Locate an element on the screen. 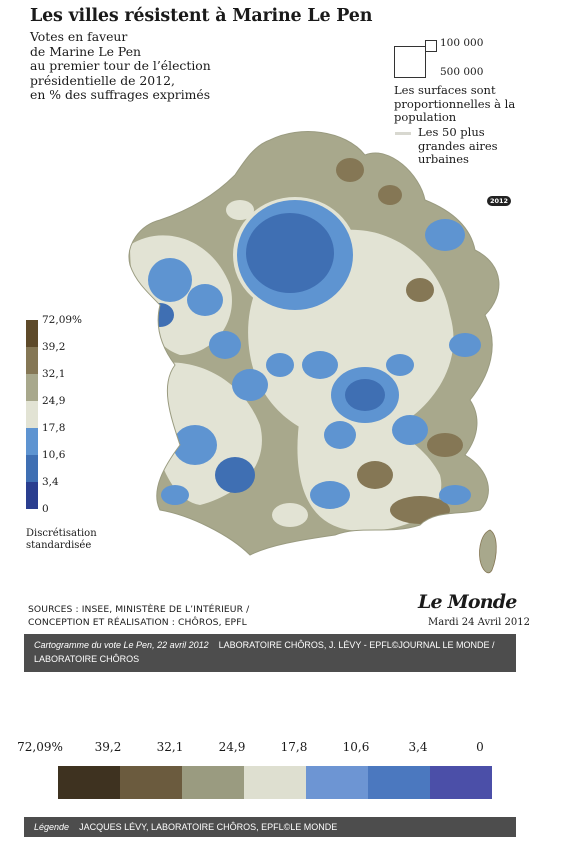 The height and width of the screenshot is (860, 567). small-square-label: 100 000 is located at coordinates (462, 43).